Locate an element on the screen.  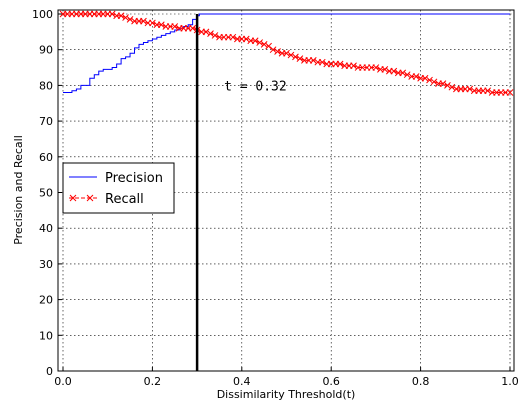
y-tick-label: 70 is located at coordinates (46, 121).